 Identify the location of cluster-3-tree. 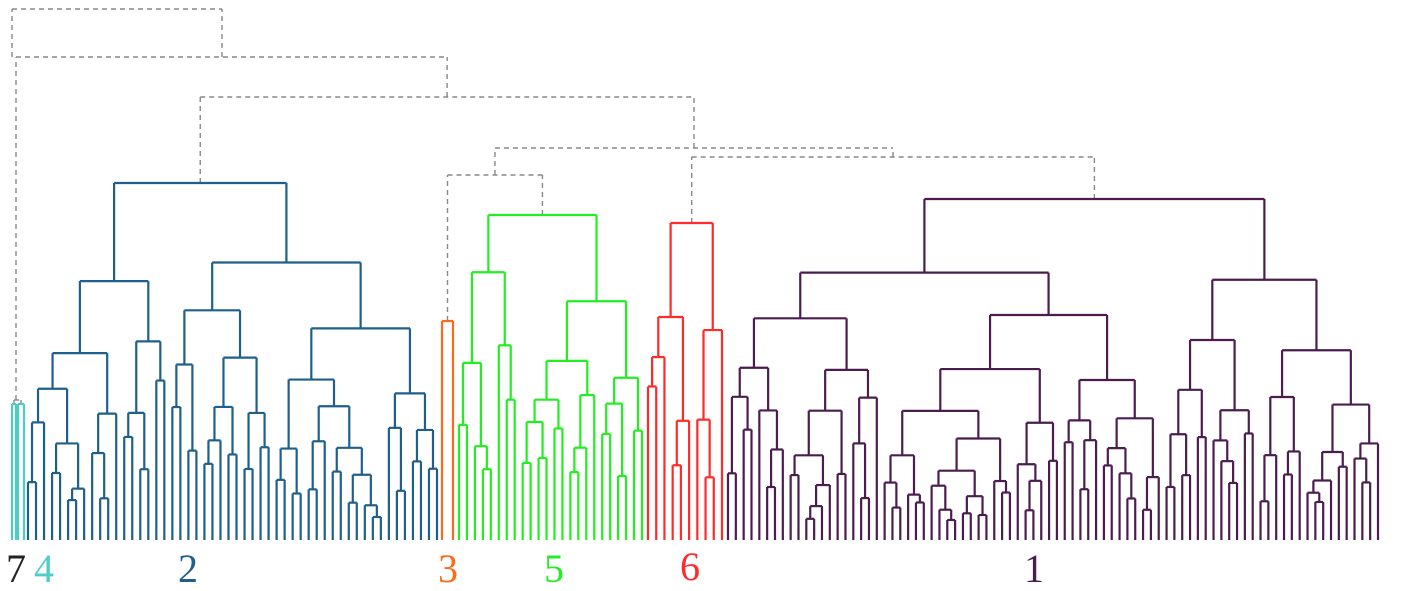
(447, 429).